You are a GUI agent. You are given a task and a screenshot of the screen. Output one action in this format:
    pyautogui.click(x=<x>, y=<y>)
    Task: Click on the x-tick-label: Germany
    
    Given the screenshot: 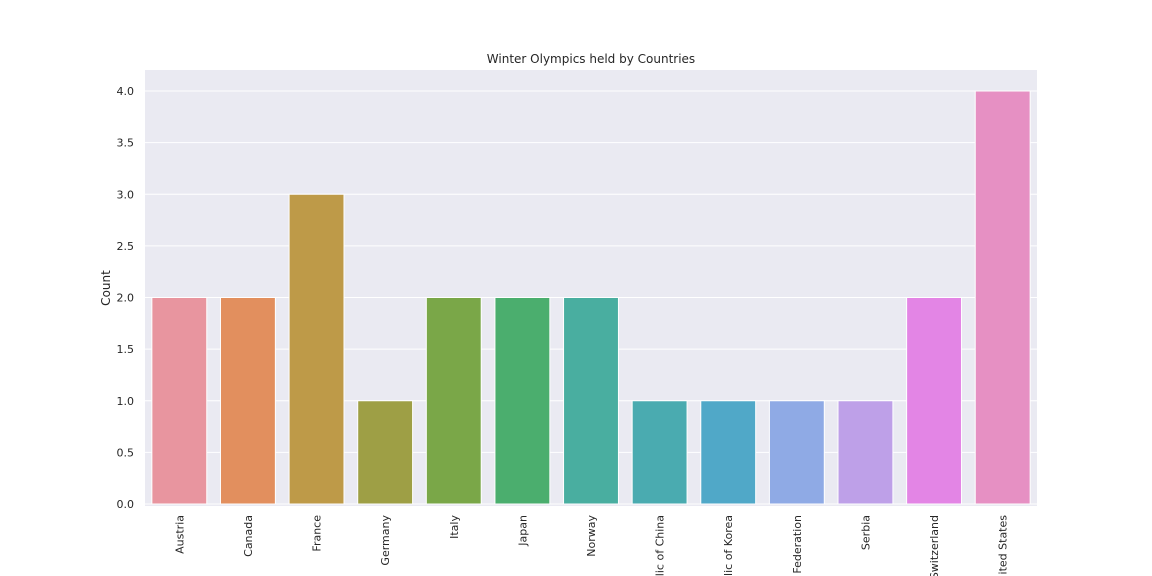 What is the action you would take?
    pyautogui.click(x=385, y=540)
    